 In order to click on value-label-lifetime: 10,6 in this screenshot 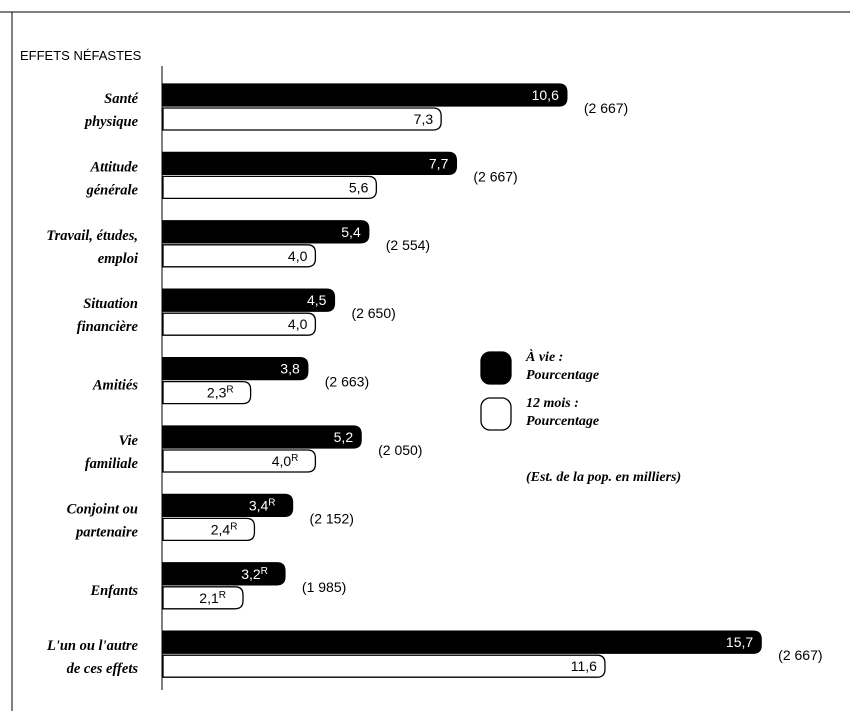, I will do `click(545, 95)`.